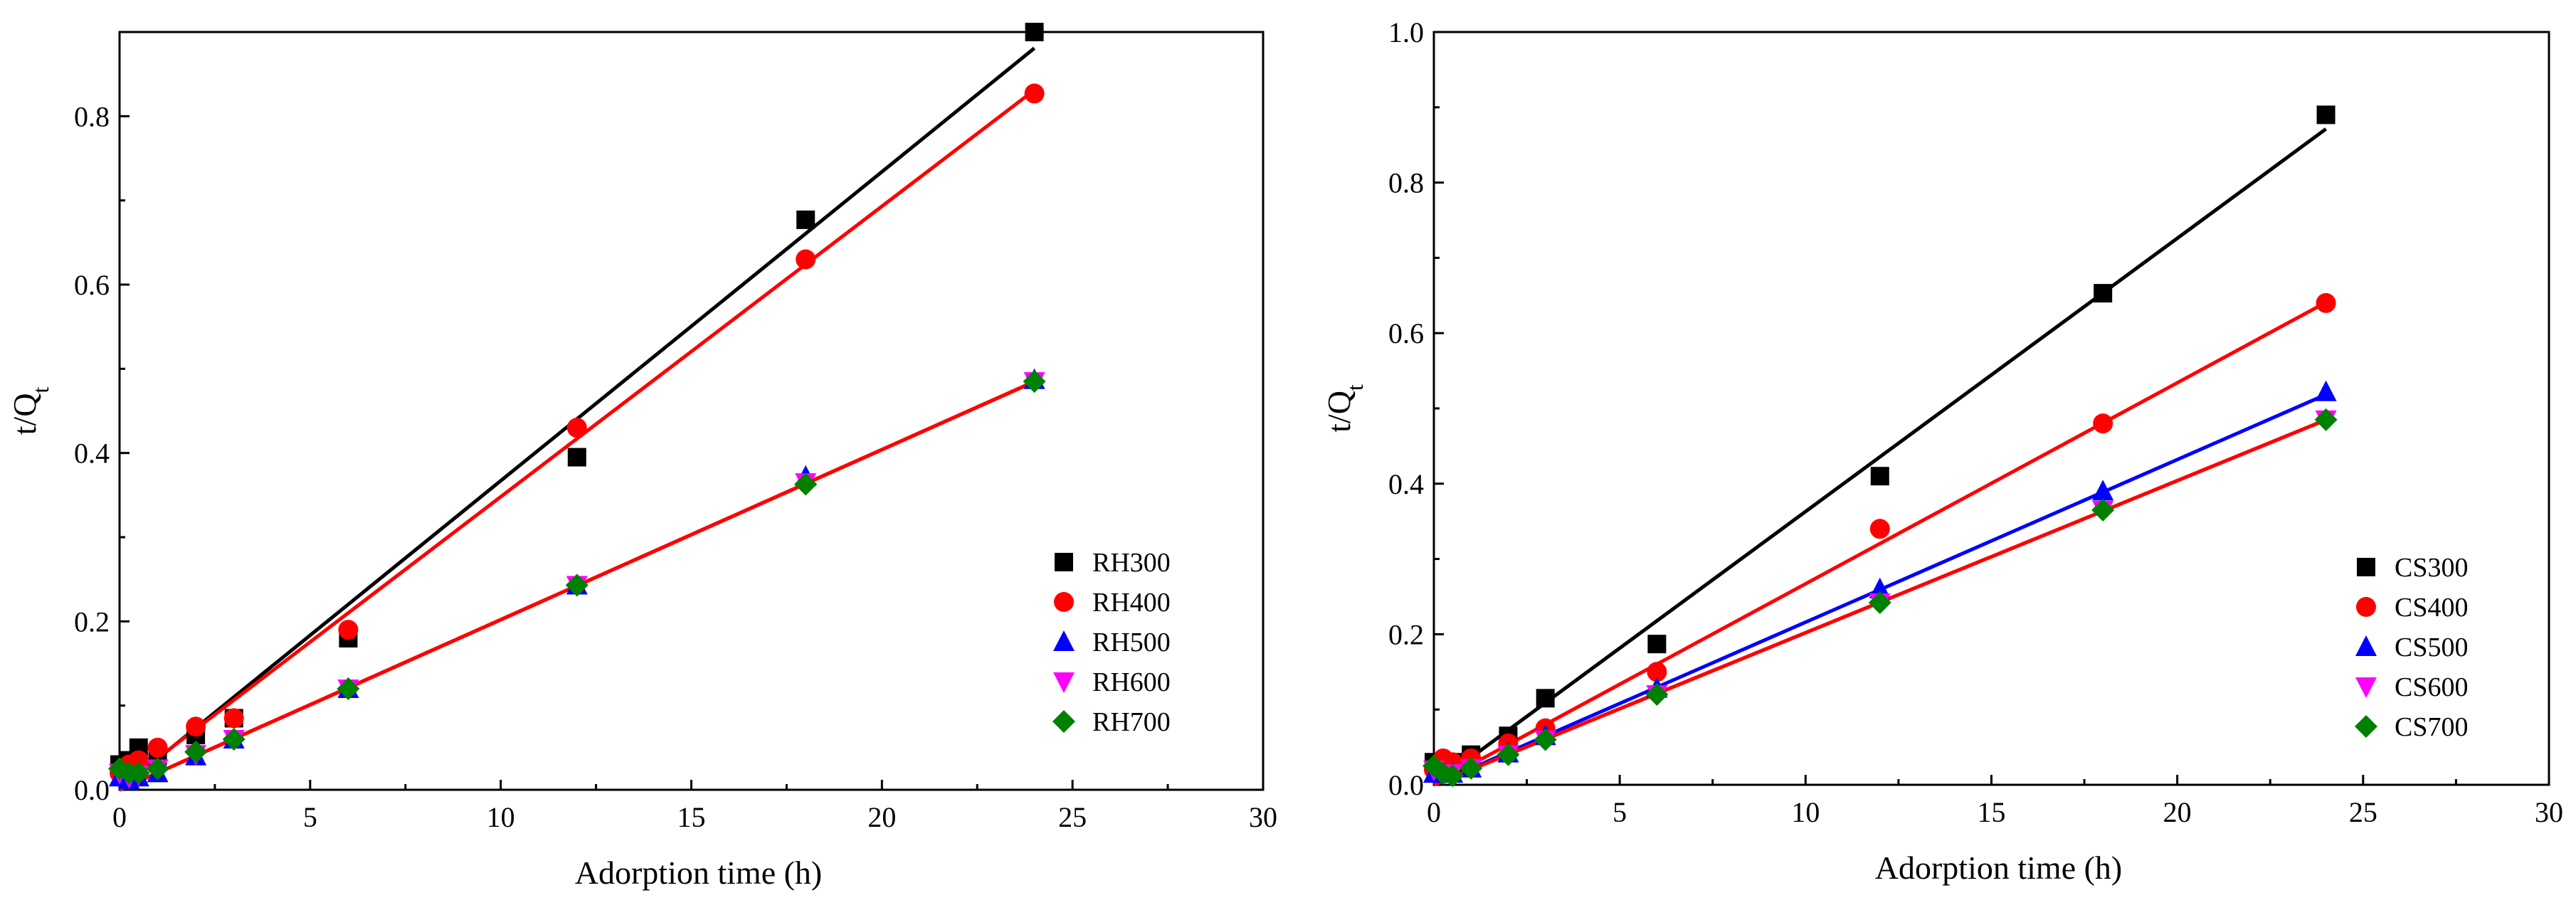 Image resolution: width=2576 pixels, height=915 pixels. Describe the element at coordinates (2366, 607) in the screenshot. I see `legend-marker-cs400` at that location.